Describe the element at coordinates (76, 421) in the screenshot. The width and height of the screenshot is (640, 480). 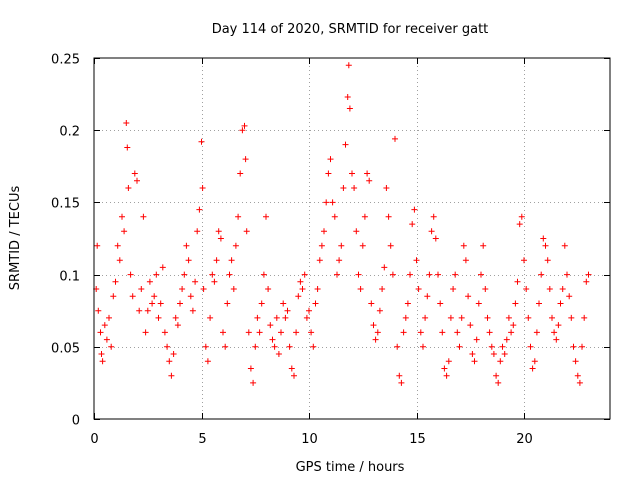
I see `y-tick-label: 0` at that location.